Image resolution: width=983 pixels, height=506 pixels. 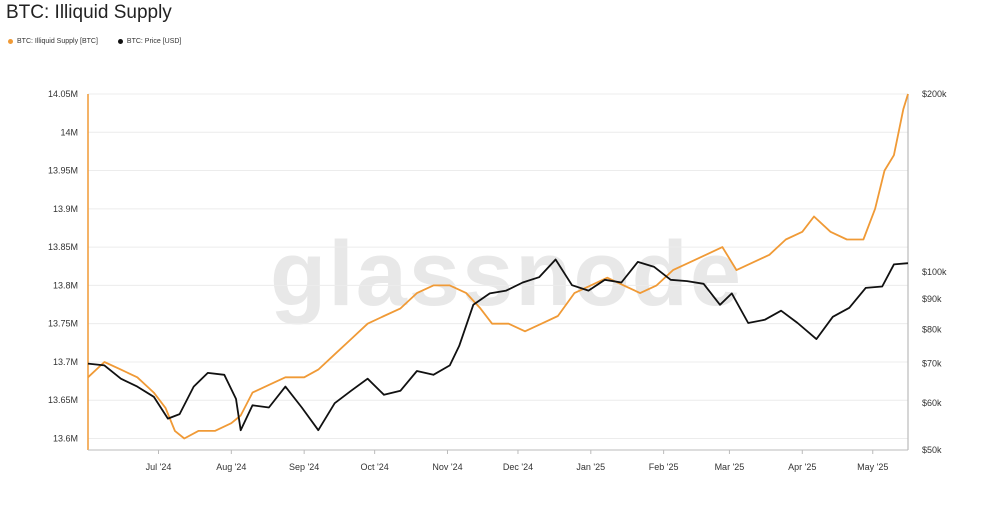 I want to click on left-tick-label: 14M, so click(x=69, y=132).